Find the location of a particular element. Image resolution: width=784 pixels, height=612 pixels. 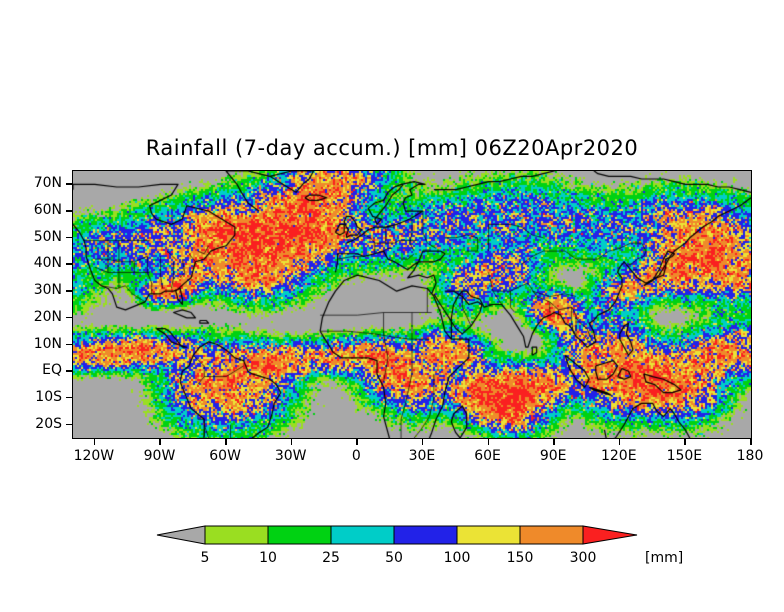

colorbar-units-label: [mm] is located at coordinates (664, 558).